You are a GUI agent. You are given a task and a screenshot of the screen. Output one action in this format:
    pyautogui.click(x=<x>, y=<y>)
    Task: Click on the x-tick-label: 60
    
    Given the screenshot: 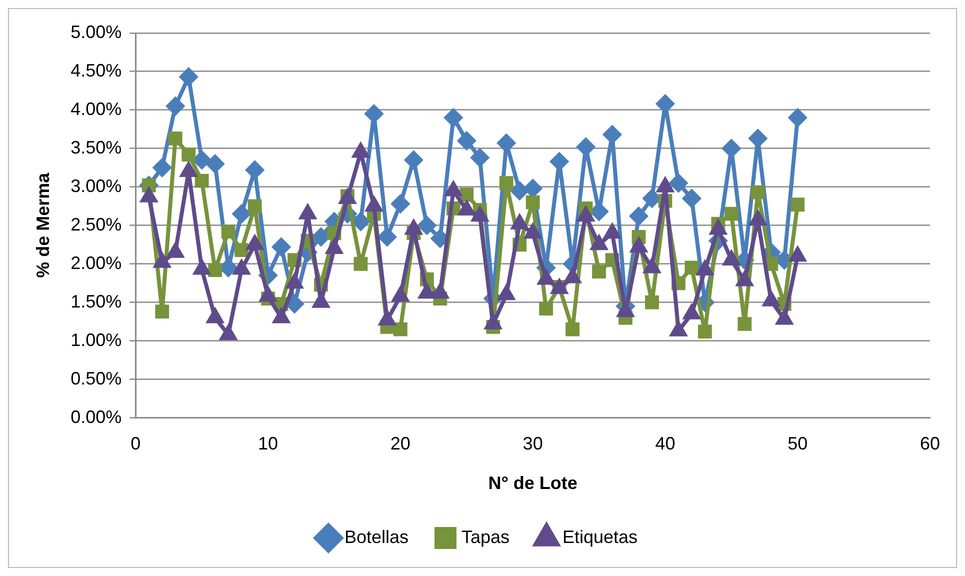 What is the action you would take?
    pyautogui.click(x=930, y=444)
    